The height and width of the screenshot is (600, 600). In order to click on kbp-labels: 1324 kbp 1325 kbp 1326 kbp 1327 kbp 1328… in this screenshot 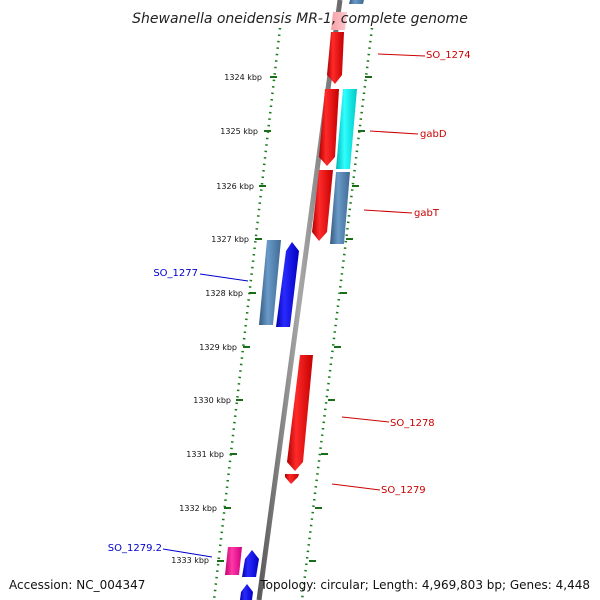, I will do `click(216, 319)`.